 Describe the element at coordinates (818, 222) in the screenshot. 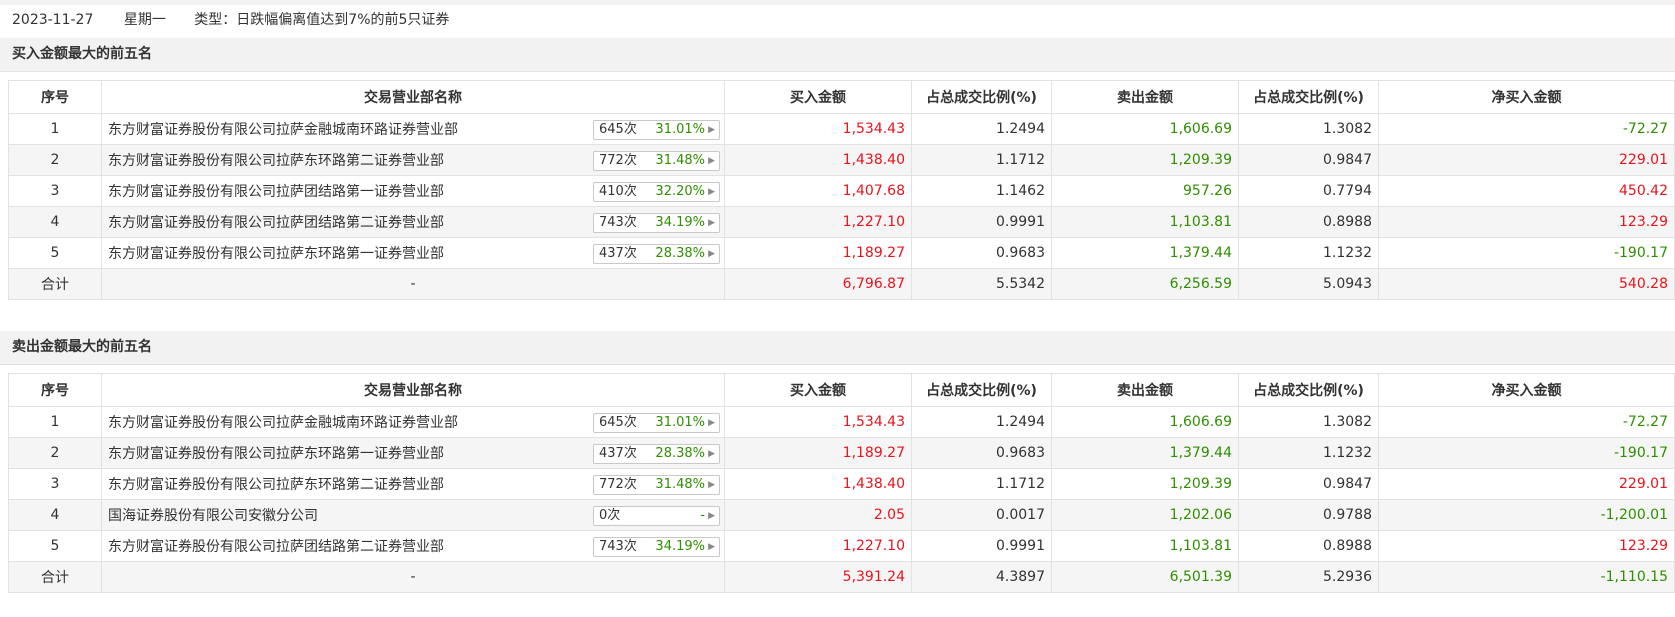

I see `buy-amount: 1,227.10` at that location.